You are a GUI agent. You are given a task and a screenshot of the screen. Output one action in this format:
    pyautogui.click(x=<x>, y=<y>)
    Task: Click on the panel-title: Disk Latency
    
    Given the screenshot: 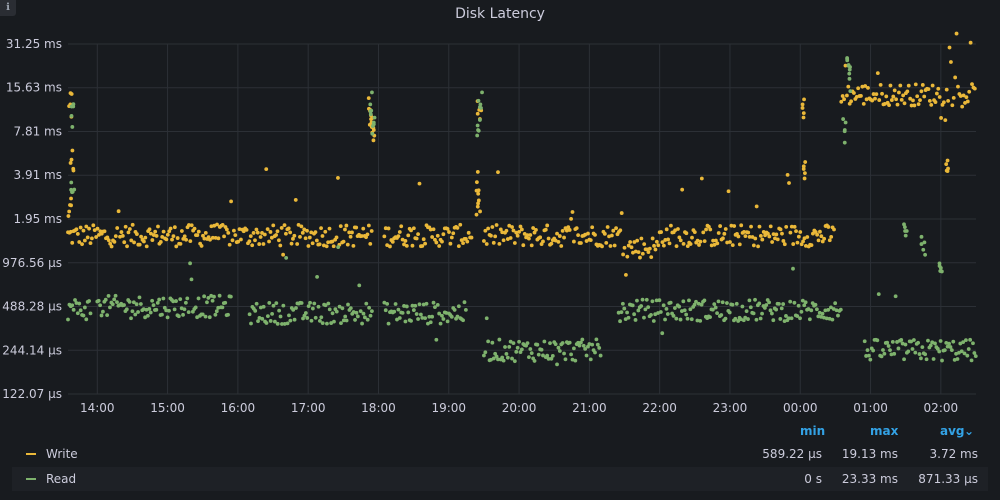 What is the action you would take?
    pyautogui.click(x=500, y=14)
    